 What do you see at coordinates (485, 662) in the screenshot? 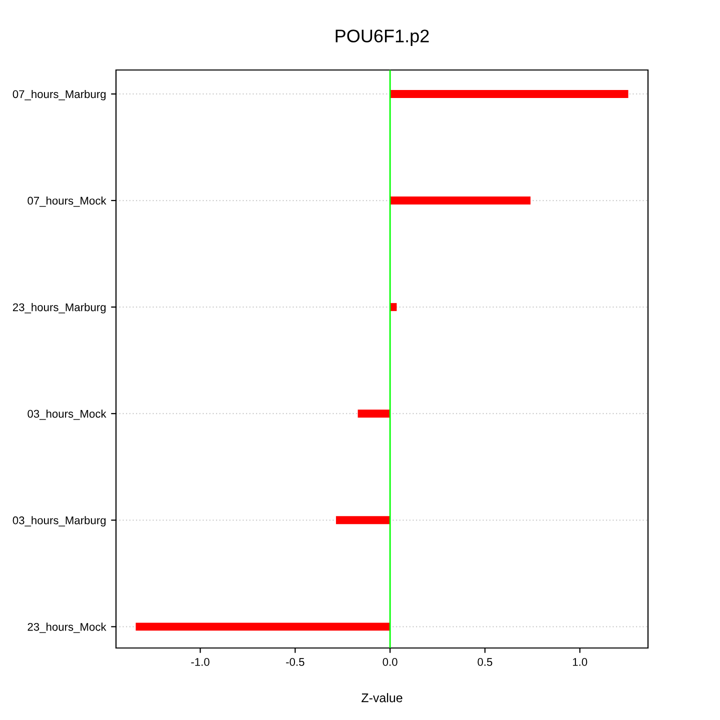
I see `x-tick-label: 0.5` at bounding box center [485, 662].